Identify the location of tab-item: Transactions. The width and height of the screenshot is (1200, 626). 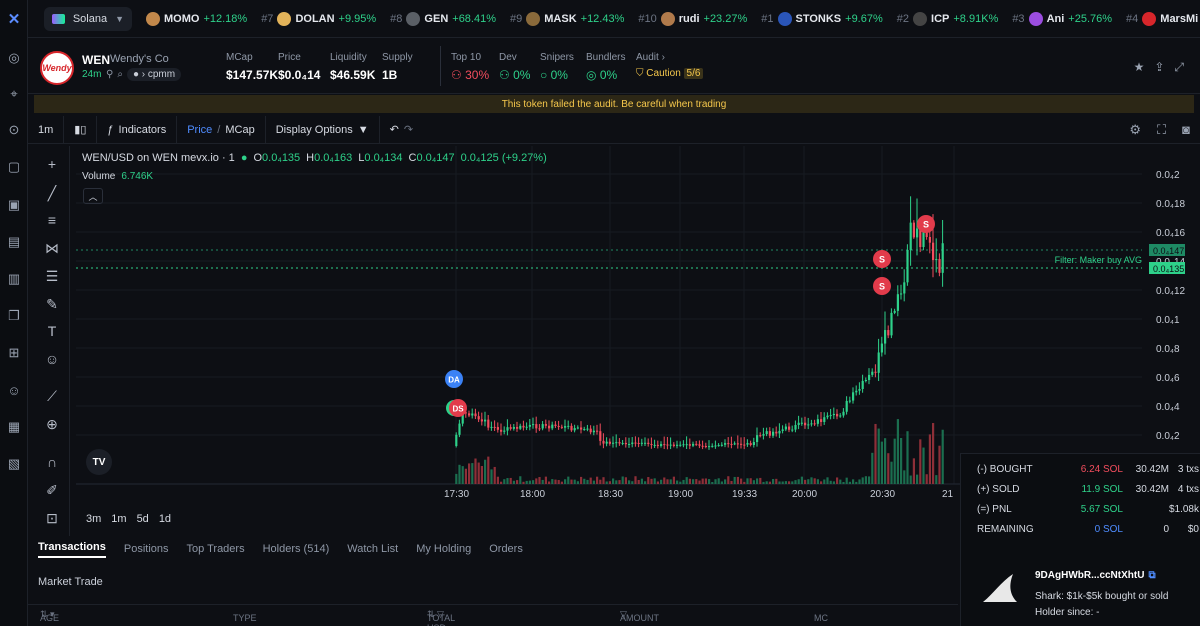
(72, 549).